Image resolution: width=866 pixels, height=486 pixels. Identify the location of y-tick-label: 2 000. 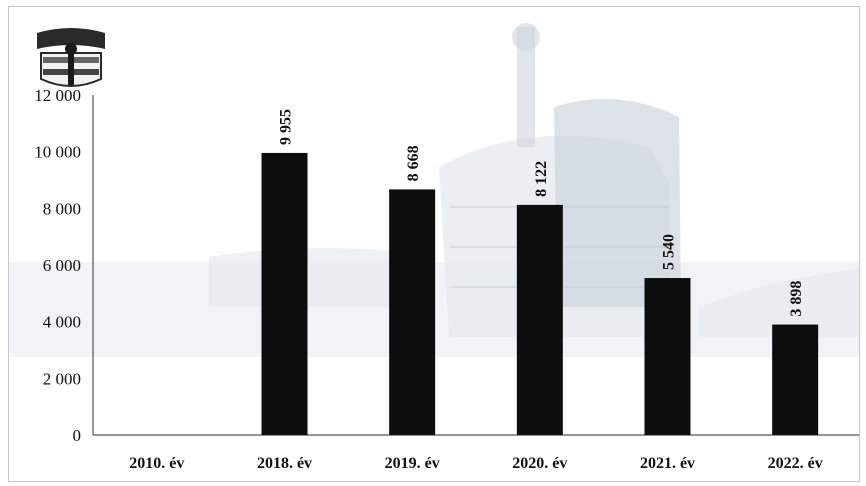
(62, 378).